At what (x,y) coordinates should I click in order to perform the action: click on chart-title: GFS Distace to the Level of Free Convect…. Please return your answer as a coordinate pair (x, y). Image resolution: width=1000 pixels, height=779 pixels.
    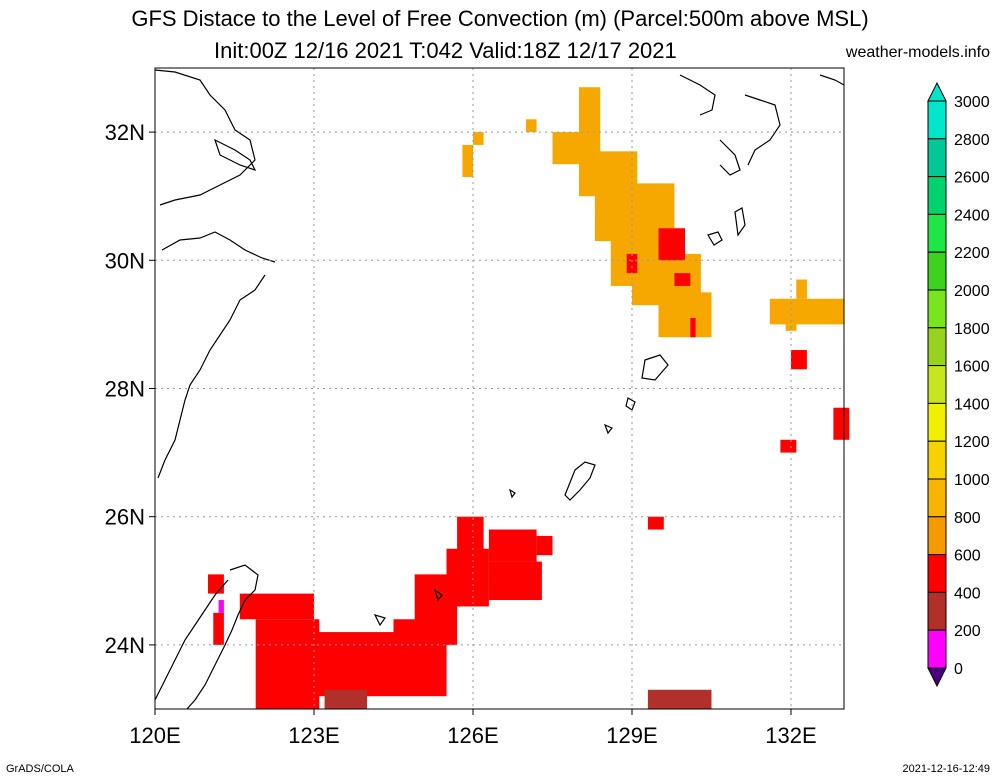
    Looking at the image, I should click on (500, 18).